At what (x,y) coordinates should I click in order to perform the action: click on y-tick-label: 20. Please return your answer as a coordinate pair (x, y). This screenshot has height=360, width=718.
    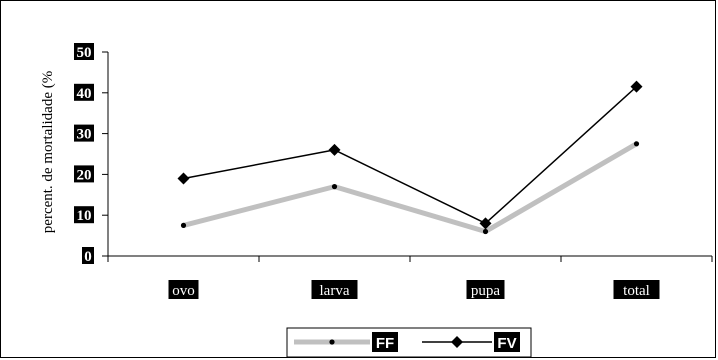
    Looking at the image, I should click on (84, 175).